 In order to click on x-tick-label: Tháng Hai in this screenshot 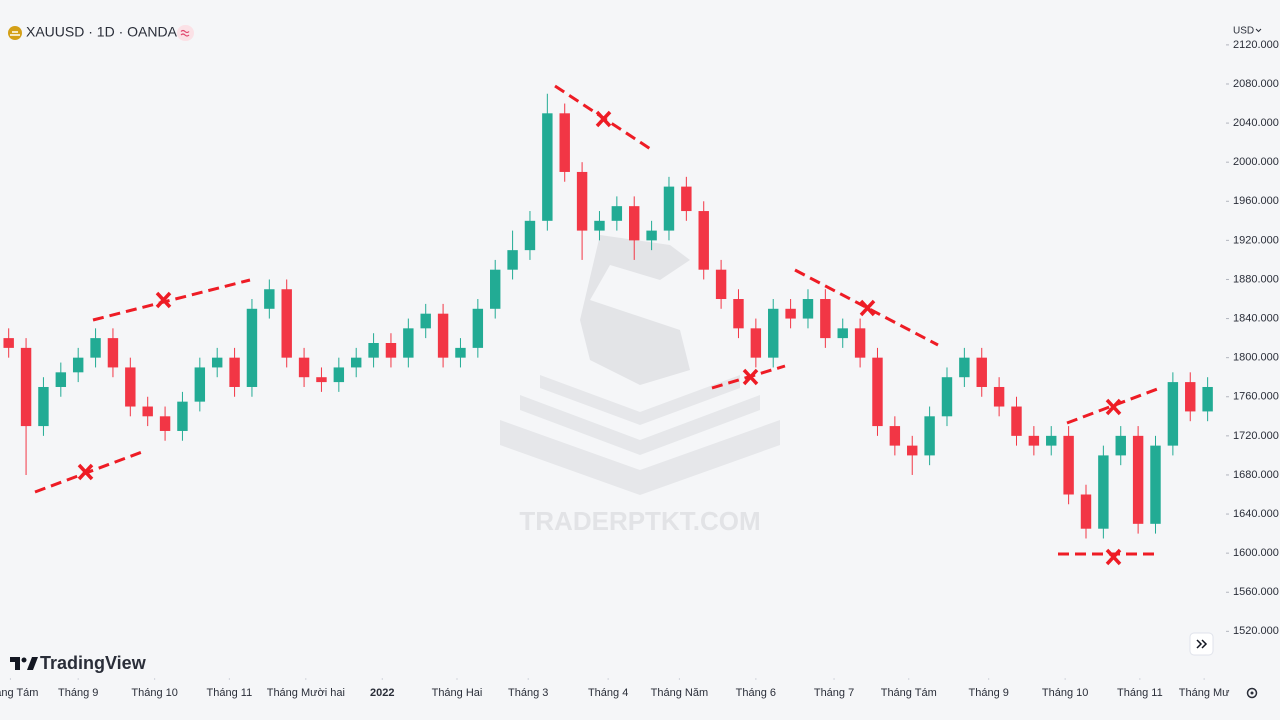, I will do `click(457, 693)`.